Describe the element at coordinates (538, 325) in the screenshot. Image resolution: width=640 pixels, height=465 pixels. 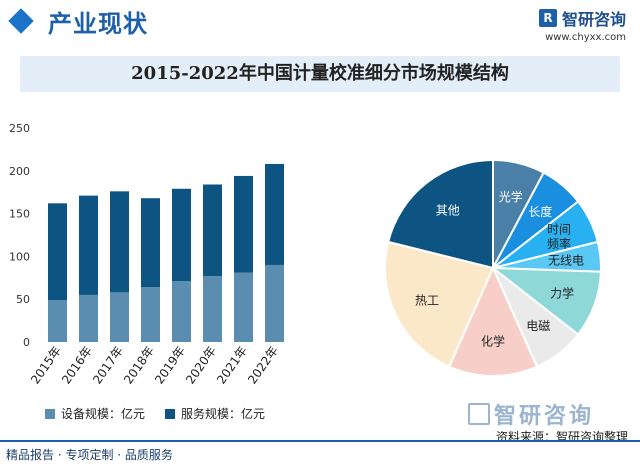
I see `pie-label: 电磁` at that location.